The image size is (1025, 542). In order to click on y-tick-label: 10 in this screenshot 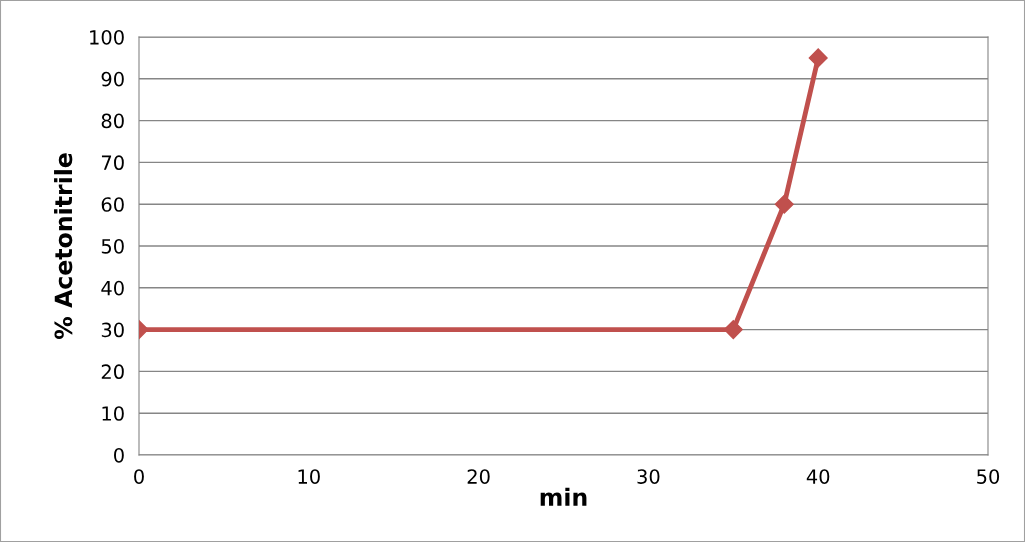, I will do `click(113, 413)`.